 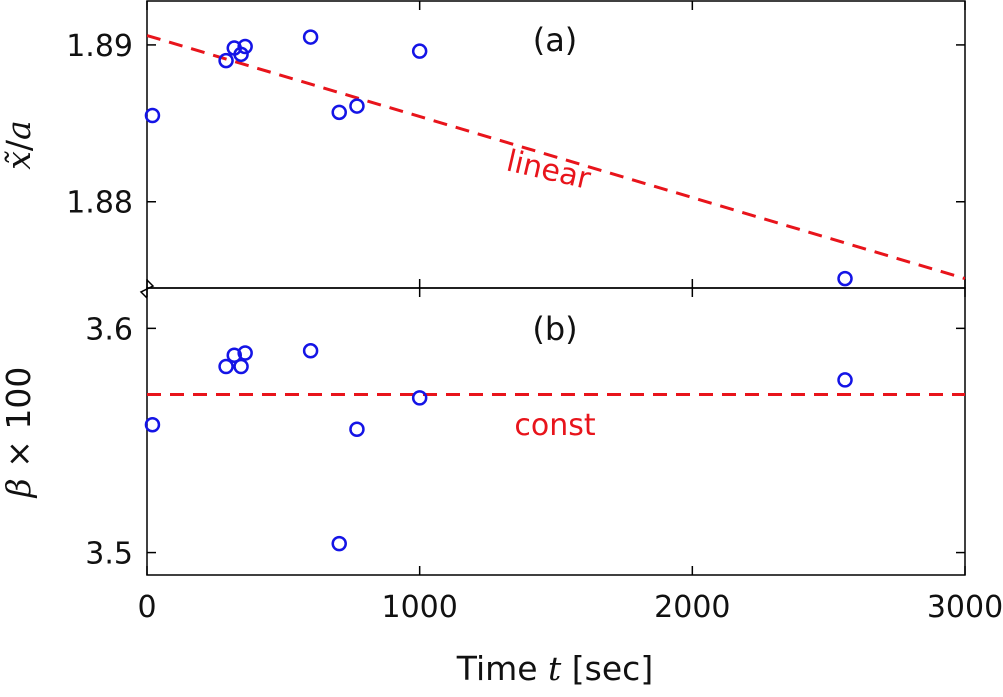 I want to click on panel-a-y-axis-label: x̃/a, so click(x=19, y=144).